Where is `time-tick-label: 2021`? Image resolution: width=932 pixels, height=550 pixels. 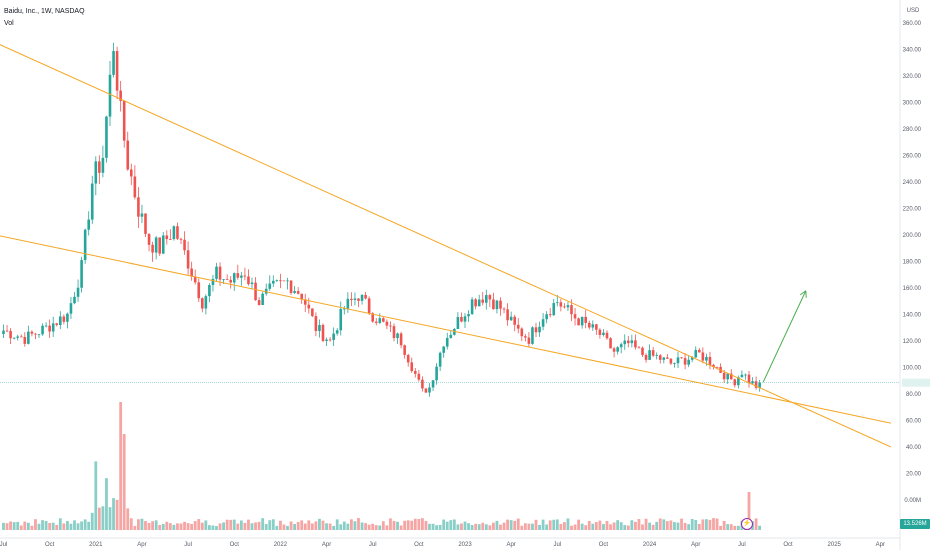 time-tick-label: 2021 is located at coordinates (96, 545).